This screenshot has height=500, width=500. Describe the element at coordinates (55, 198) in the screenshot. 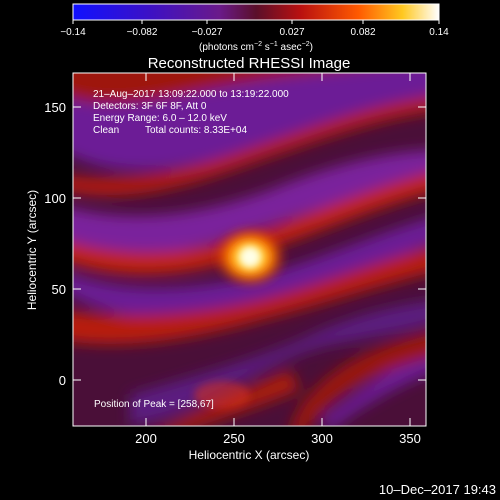

I see `y-tick-label: 100` at that location.